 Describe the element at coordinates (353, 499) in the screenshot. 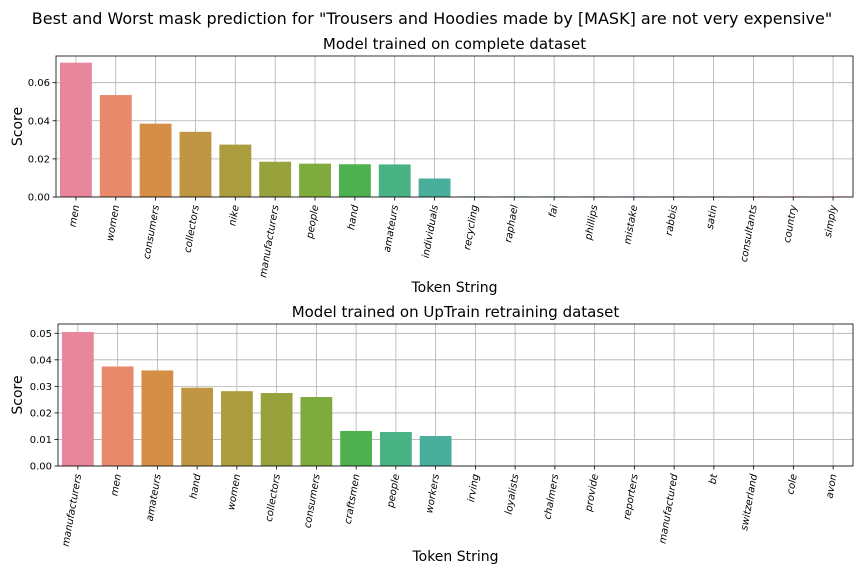

I see `xtick-label: craftsmen` at that location.